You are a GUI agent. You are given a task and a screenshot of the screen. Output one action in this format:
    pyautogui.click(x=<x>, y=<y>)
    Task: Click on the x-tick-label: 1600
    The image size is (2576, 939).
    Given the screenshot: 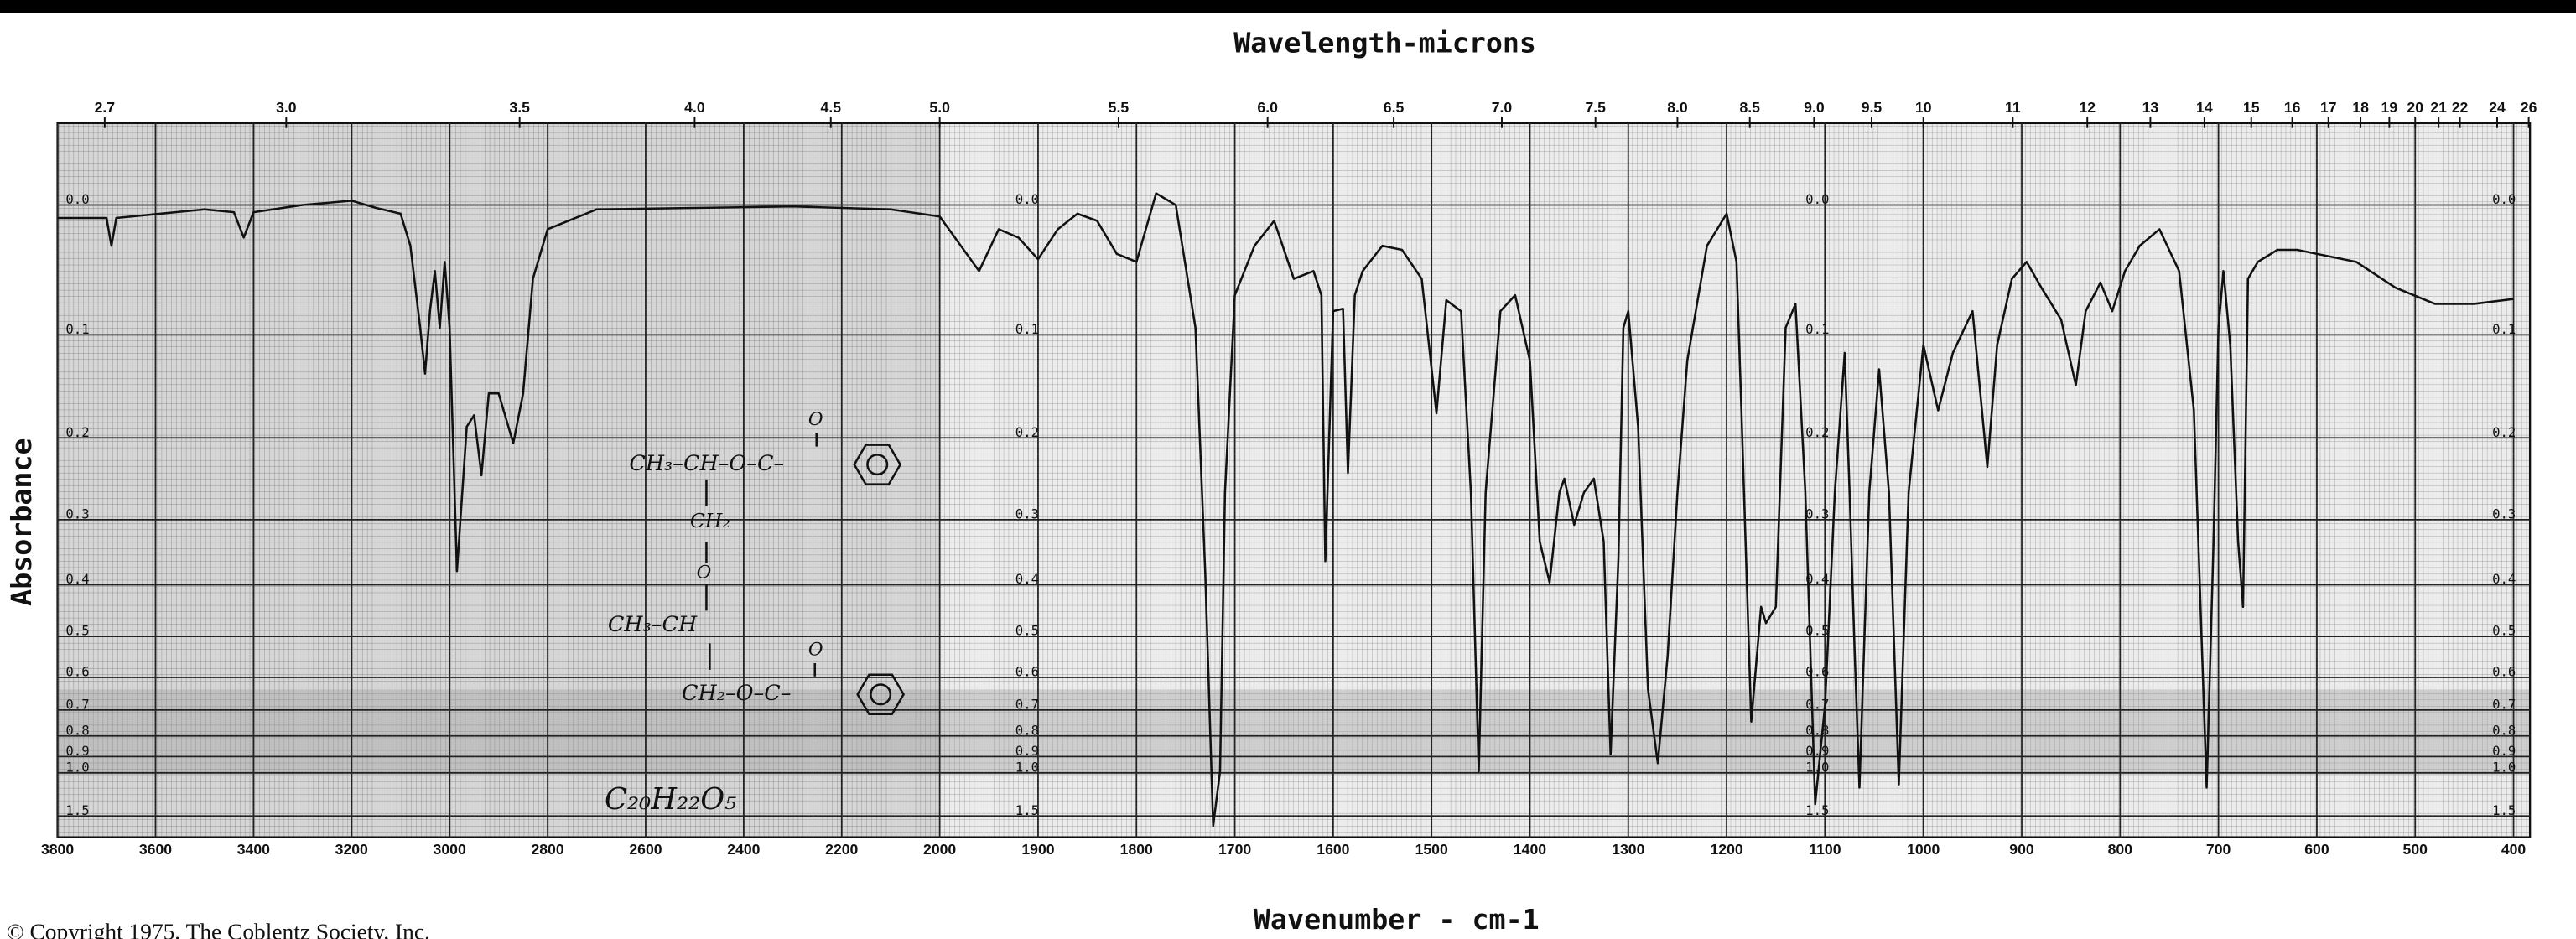 What is the action you would take?
    pyautogui.click(x=1333, y=850)
    